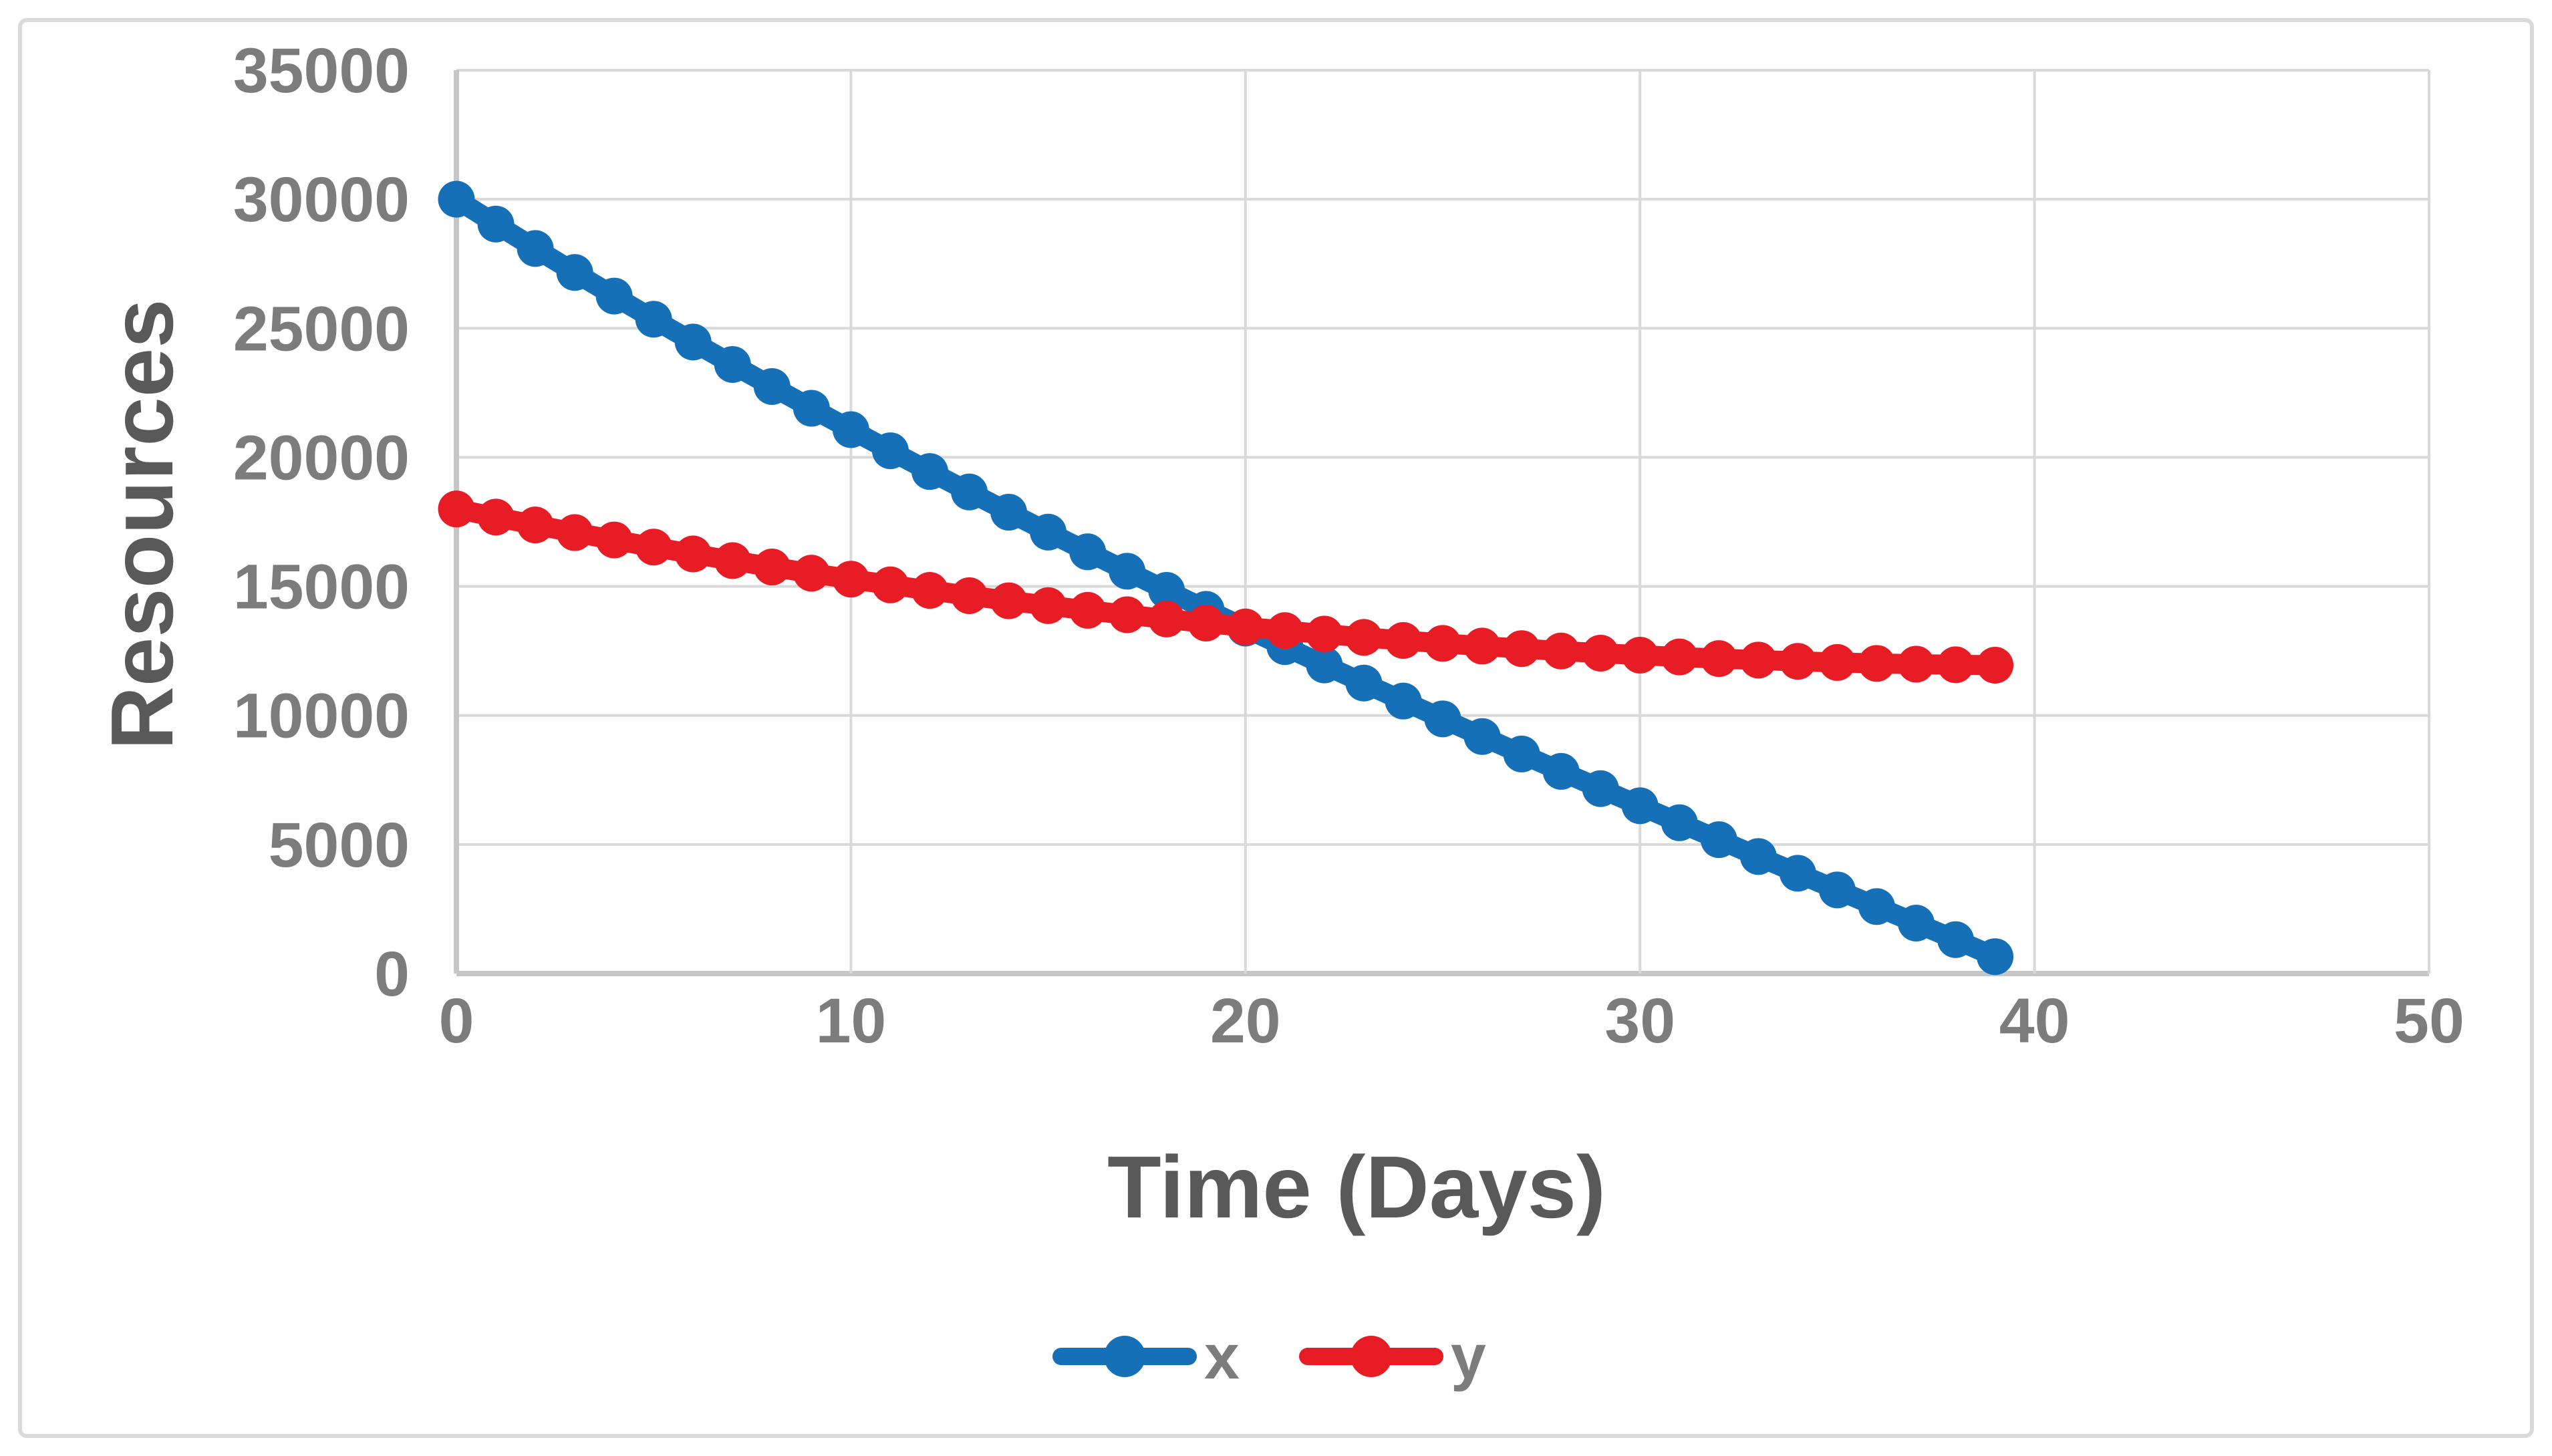 This screenshot has height=1456, width=2552. What do you see at coordinates (1371, 1356) in the screenshot?
I see `legend-dot-marker` at bounding box center [1371, 1356].